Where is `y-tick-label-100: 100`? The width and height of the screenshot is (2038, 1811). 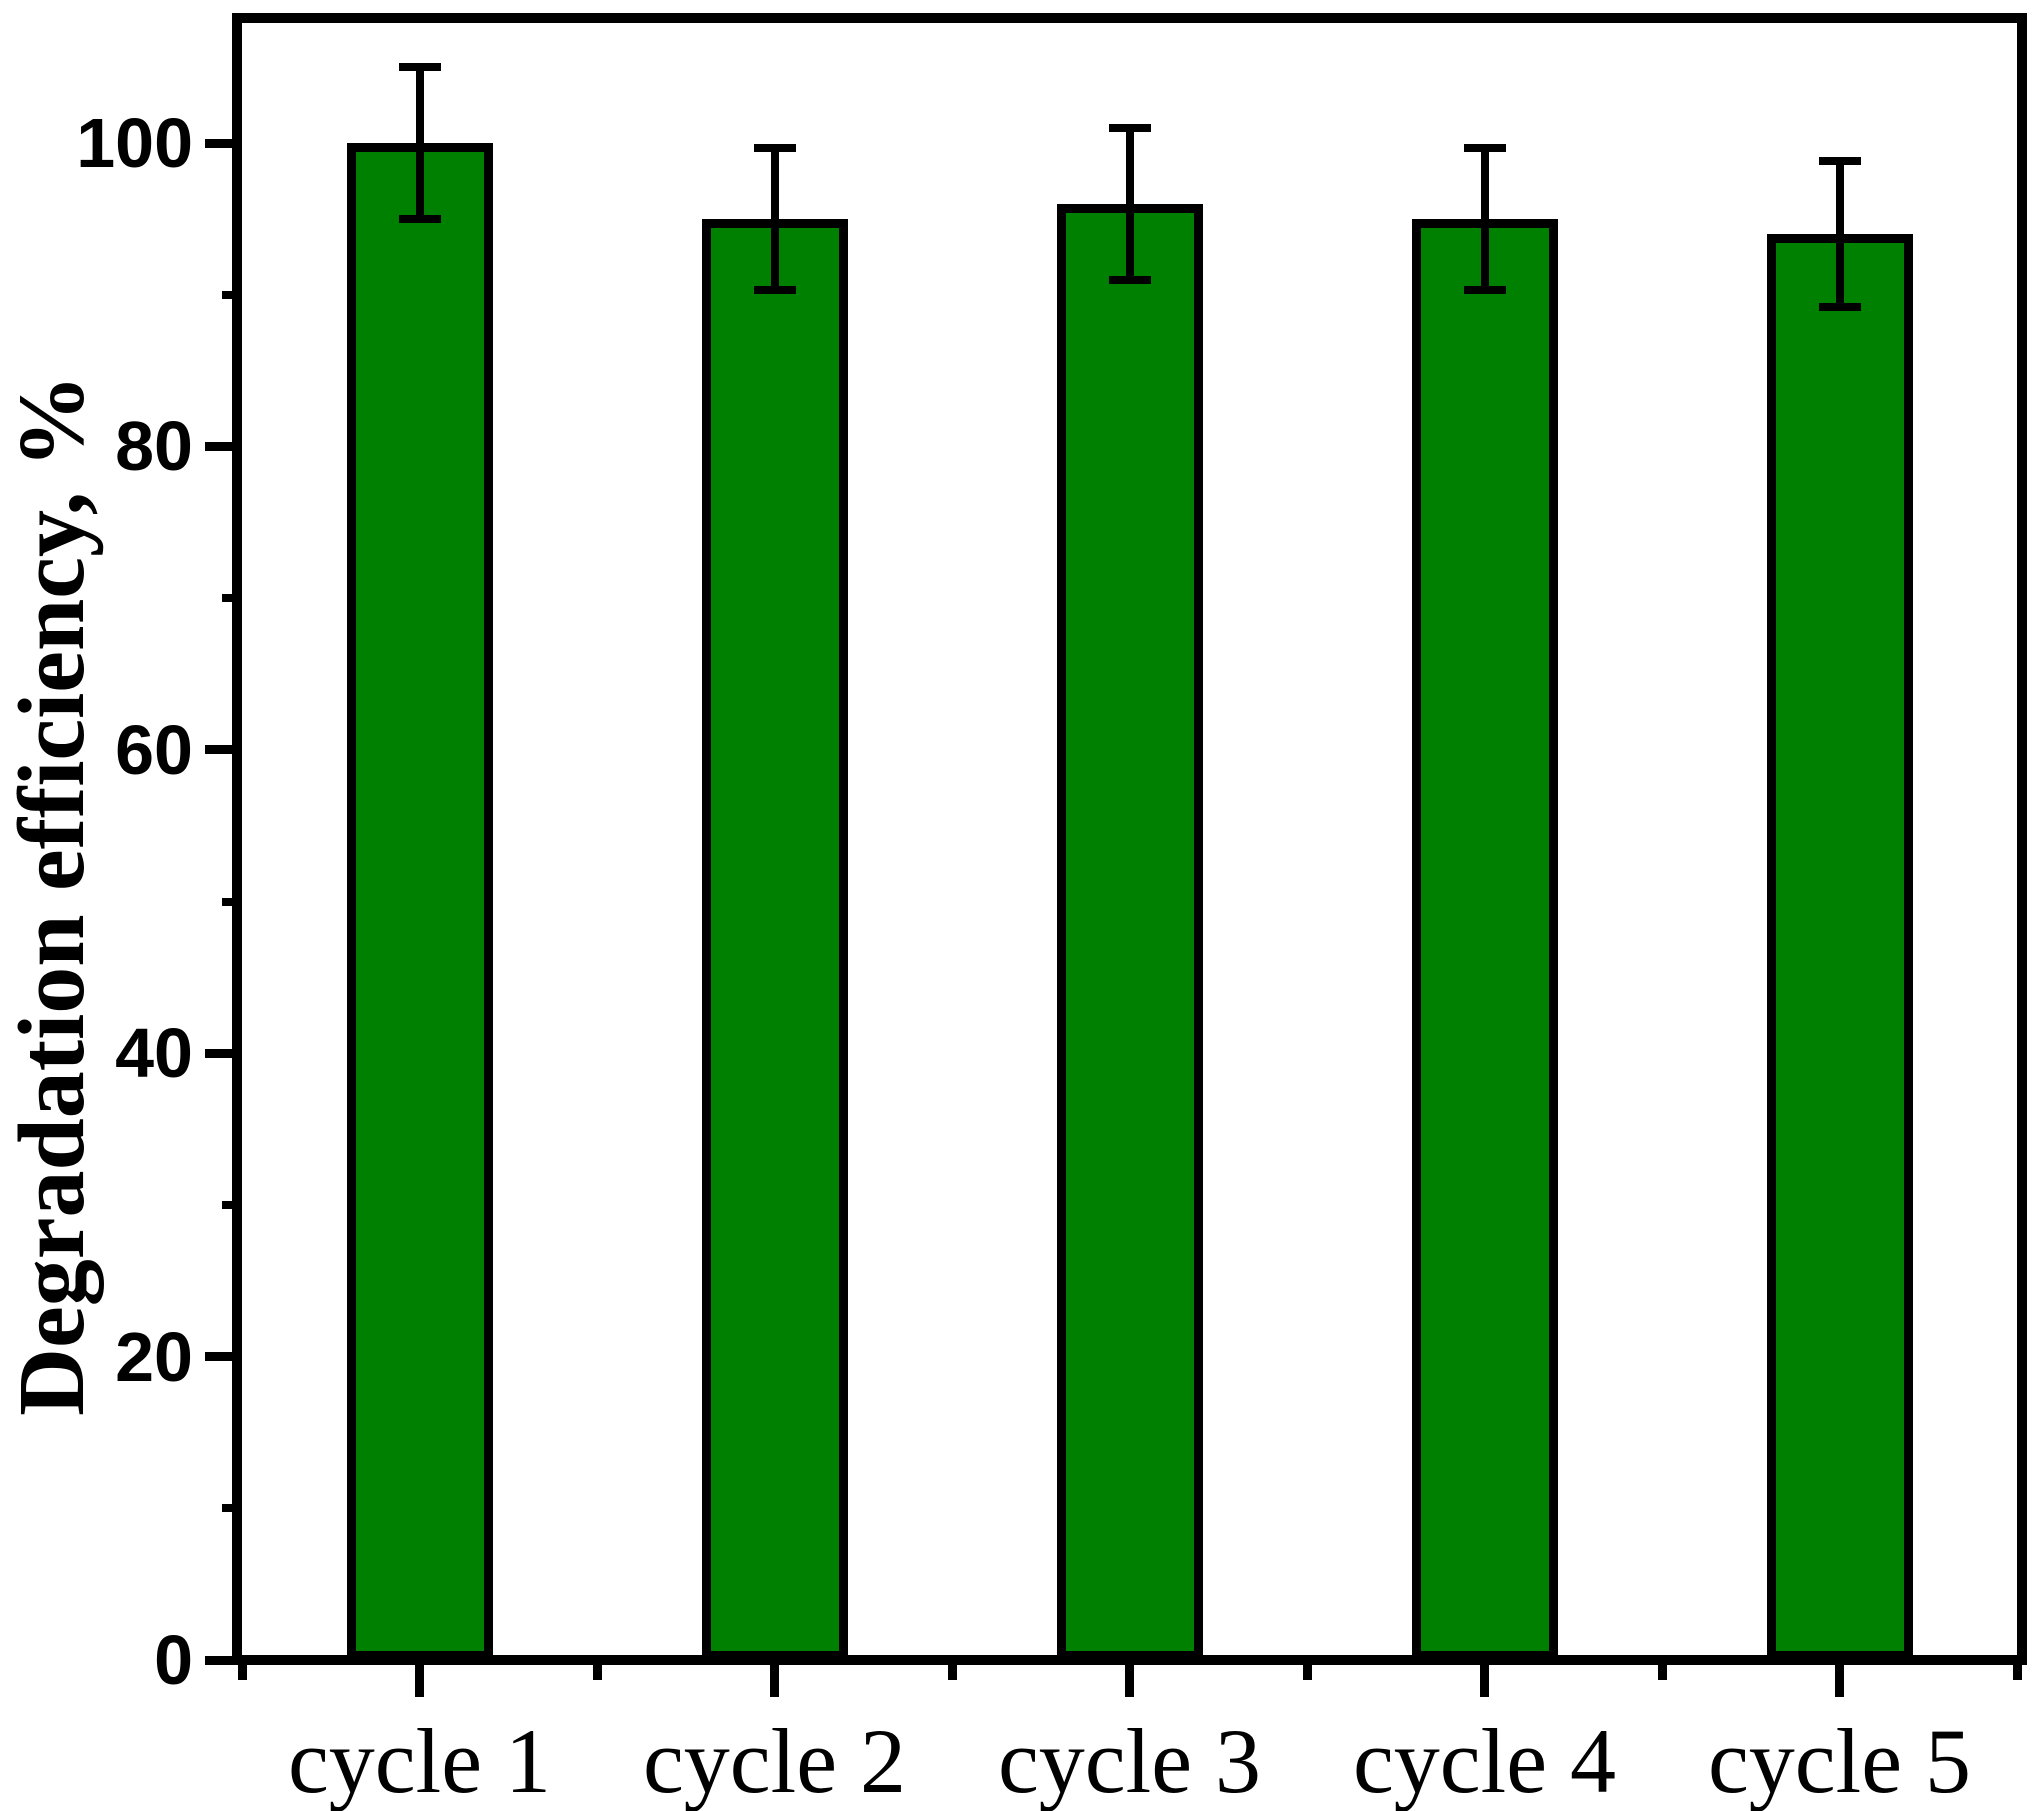
y-tick-label-100: 100 is located at coordinates (134, 143).